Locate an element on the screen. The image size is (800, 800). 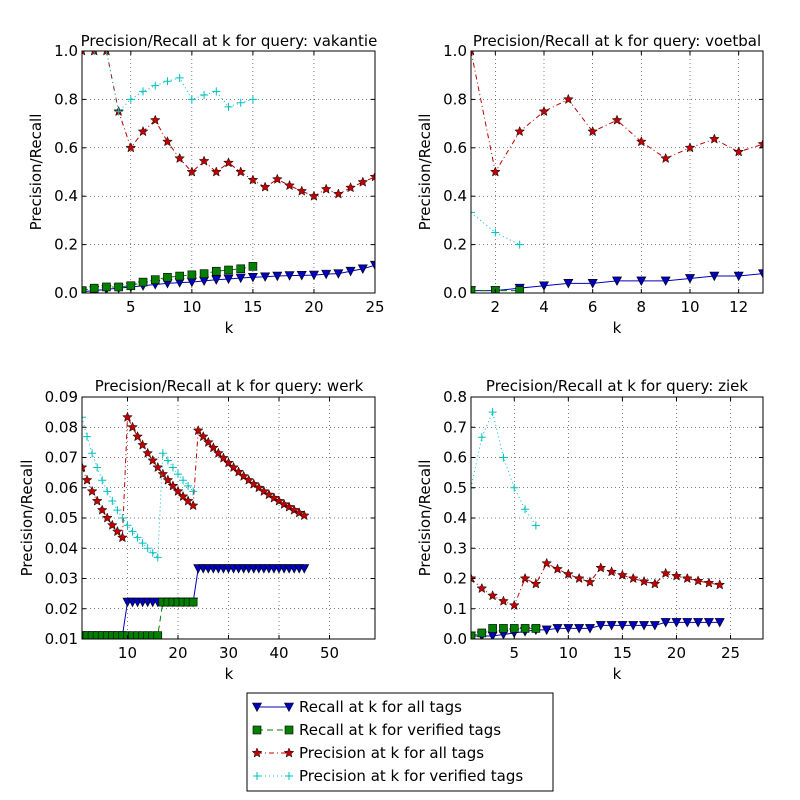
y-tick-label: 0.04 is located at coordinates (61, 548).